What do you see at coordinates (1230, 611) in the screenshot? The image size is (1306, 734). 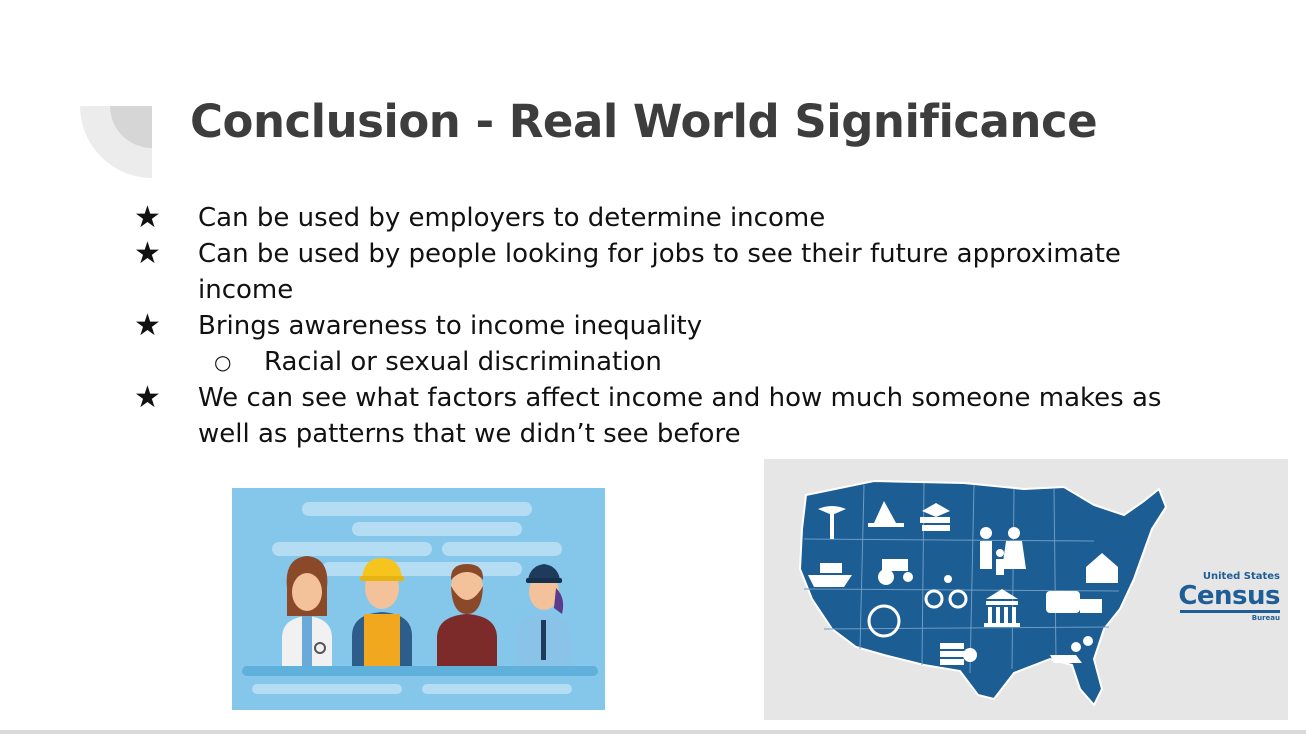 I see `census-logo-rule` at bounding box center [1230, 611].